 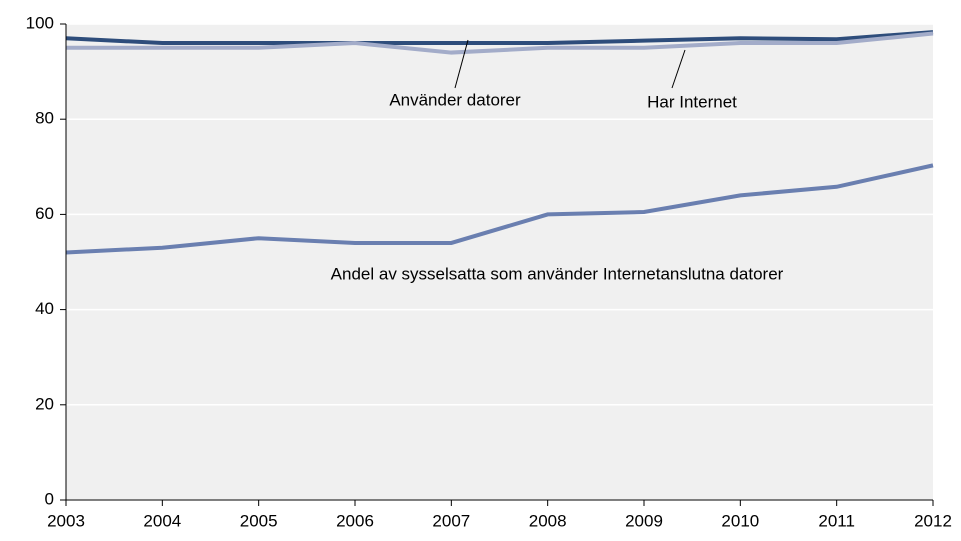 What do you see at coordinates (455, 99) in the screenshot?
I see `series-label: Använder datorer` at bounding box center [455, 99].